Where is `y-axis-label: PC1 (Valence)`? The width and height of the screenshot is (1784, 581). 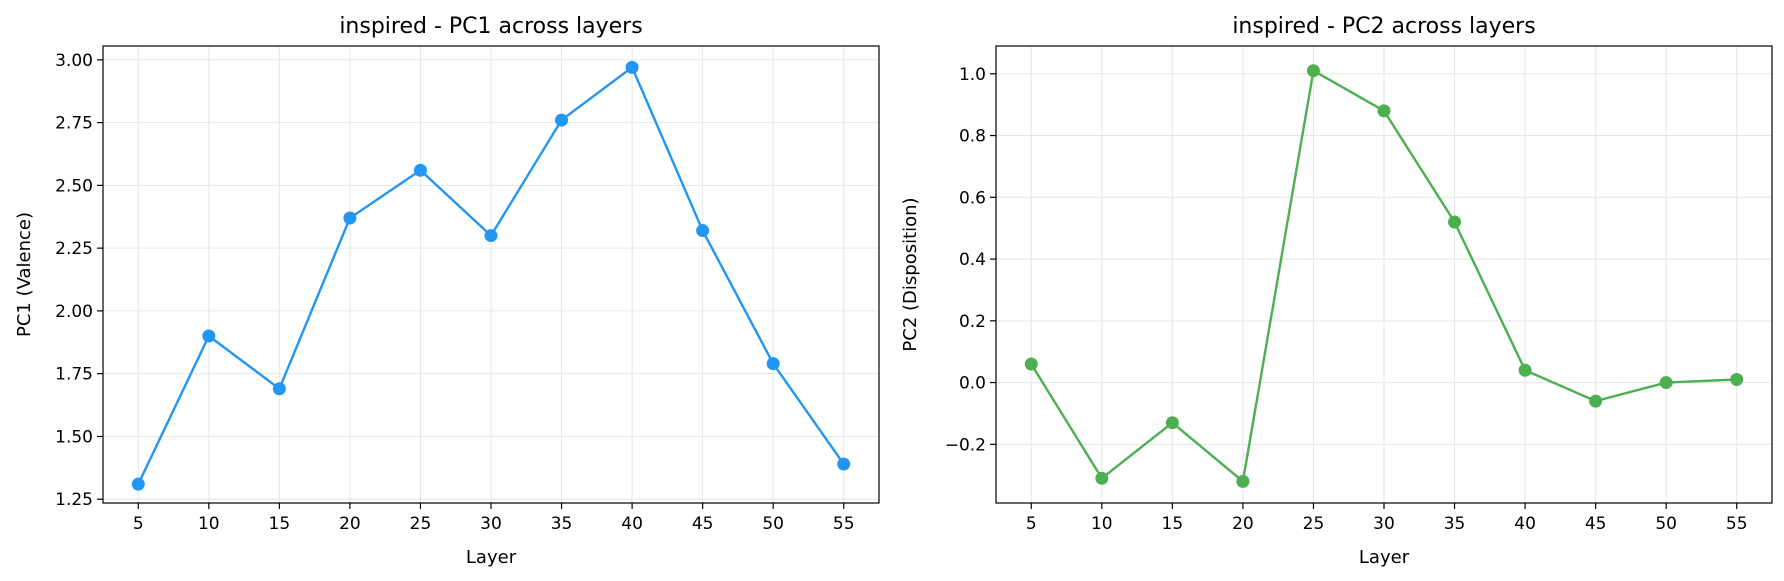
y-axis-label: PC1 (Valence) is located at coordinates (24, 274).